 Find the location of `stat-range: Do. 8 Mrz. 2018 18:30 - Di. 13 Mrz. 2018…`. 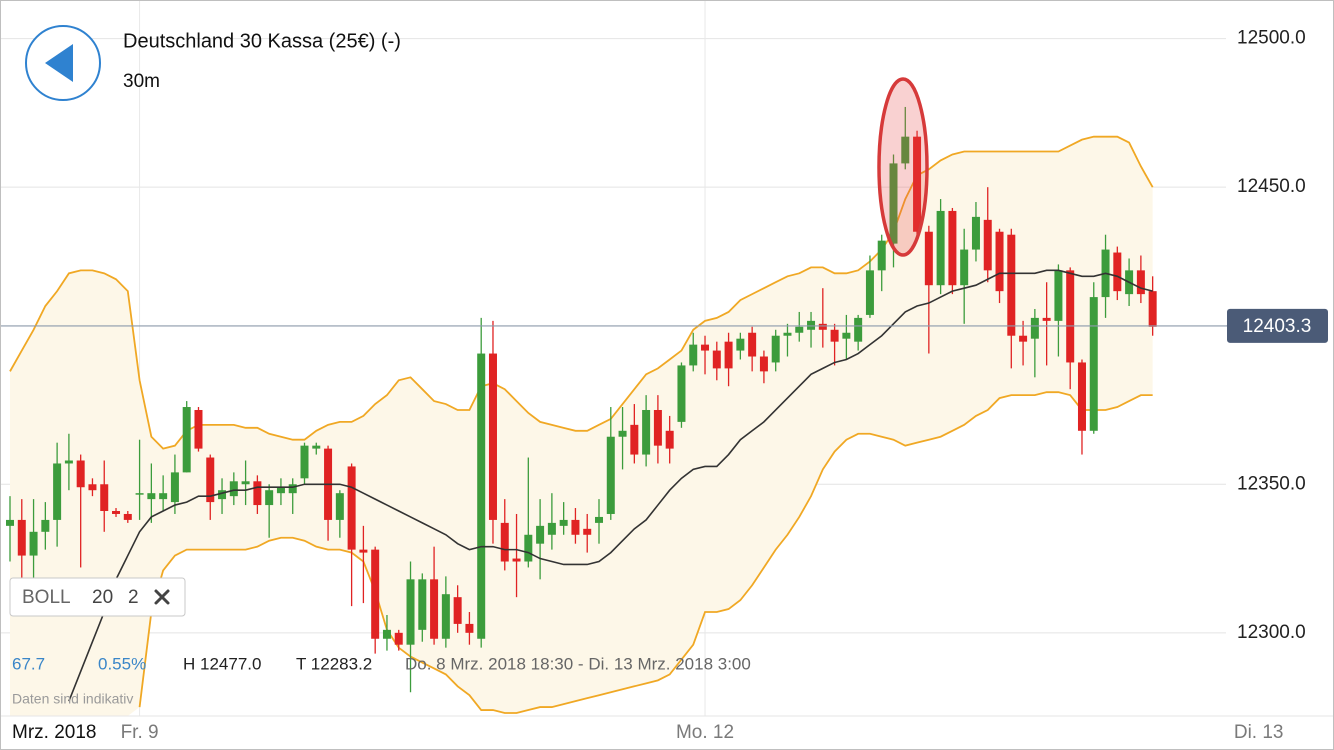

stat-range: Do. 8 Mrz. 2018 18:30 - Di. 13 Mrz. 2018… is located at coordinates (578, 663).